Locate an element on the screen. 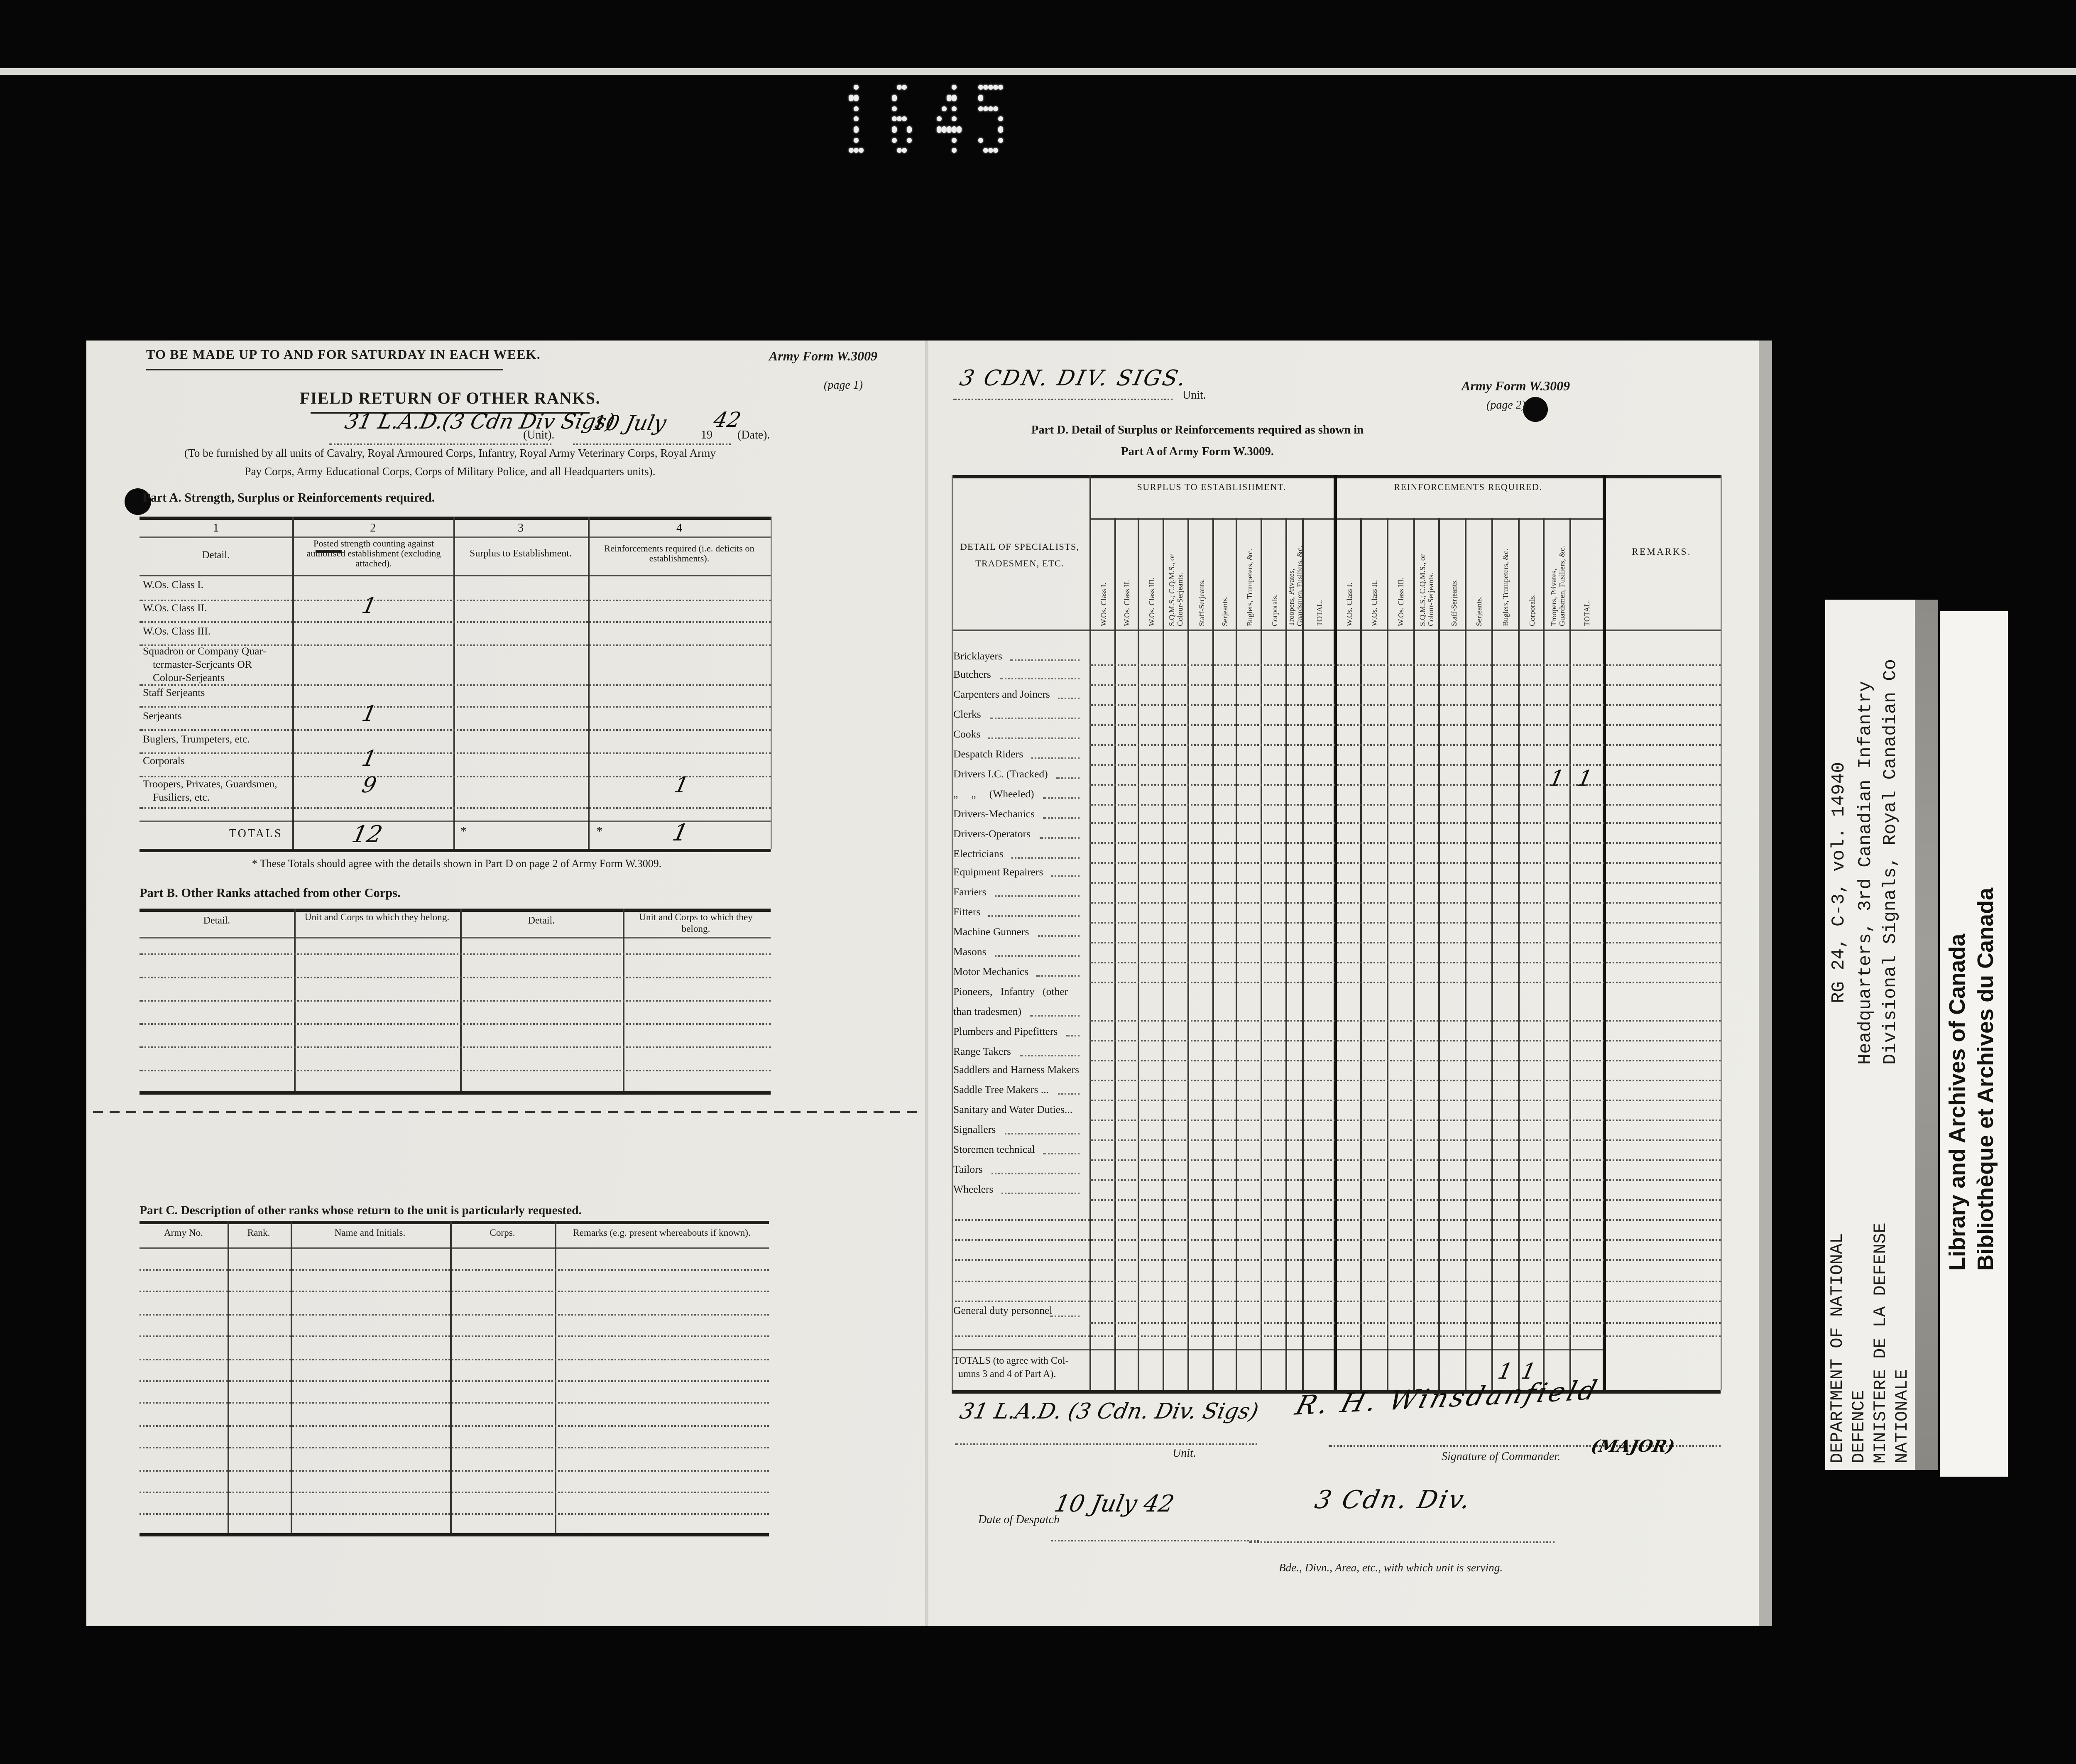 This screenshot has height=1764, width=2076. trade-label: Despatch Riders is located at coordinates (988, 755).